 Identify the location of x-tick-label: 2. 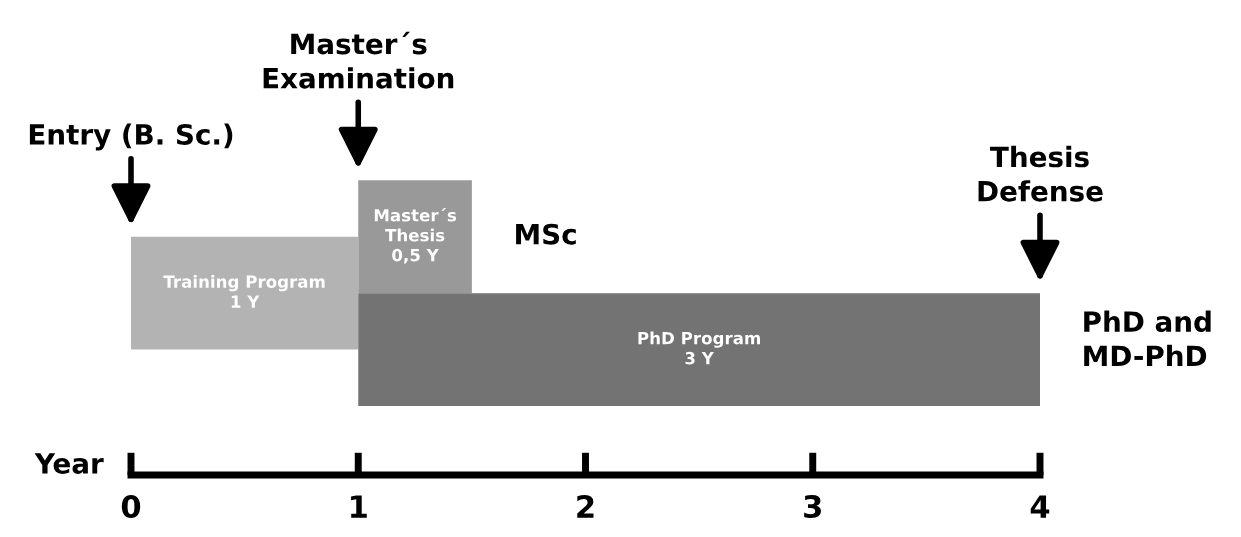
(585, 506).